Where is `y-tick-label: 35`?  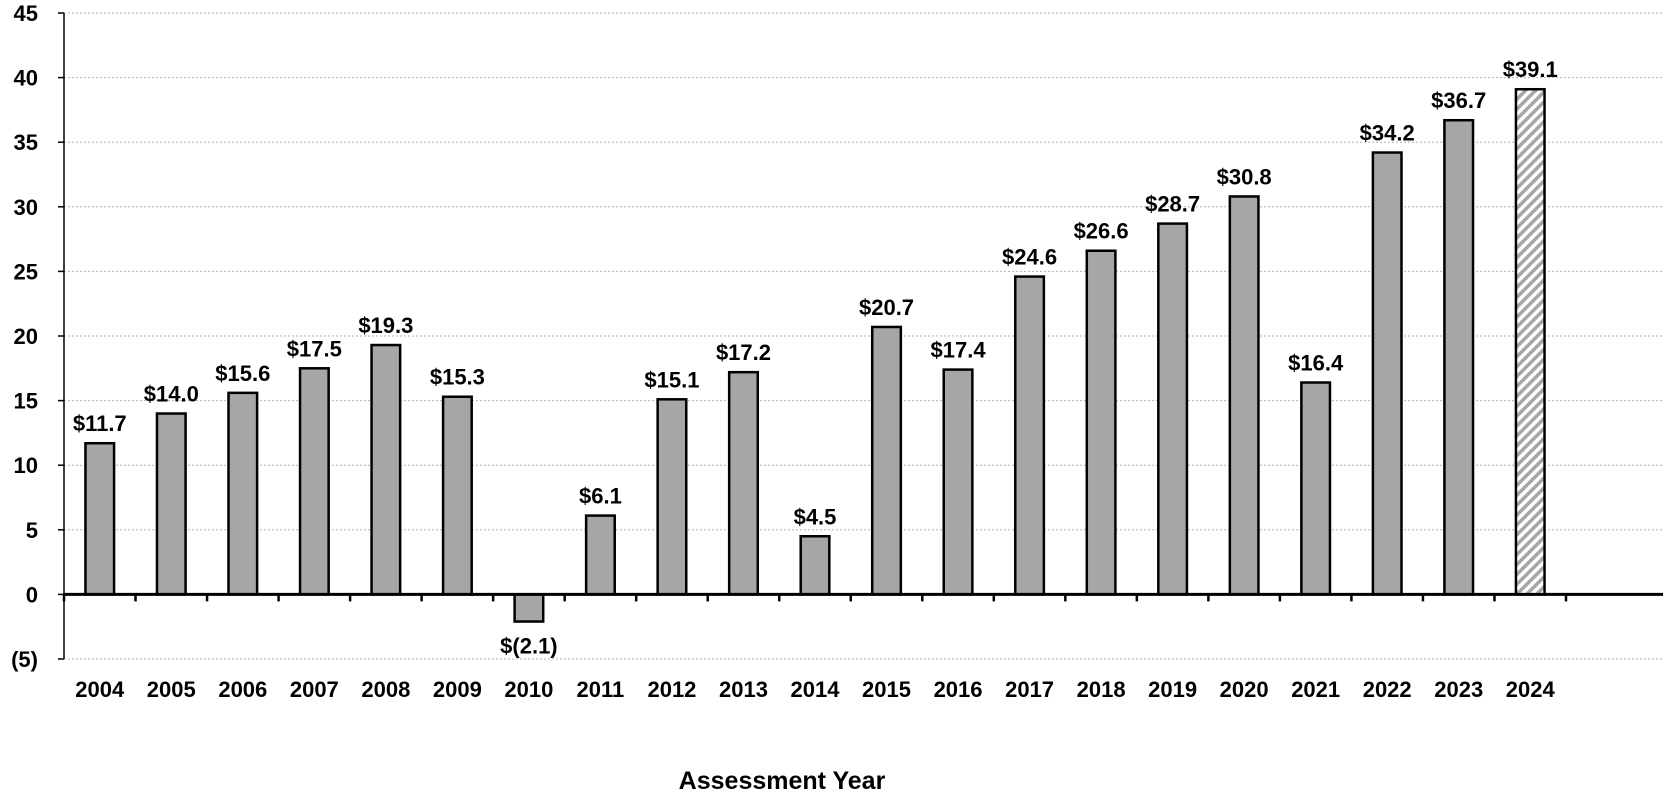 y-tick-label: 35 is located at coordinates (26, 142).